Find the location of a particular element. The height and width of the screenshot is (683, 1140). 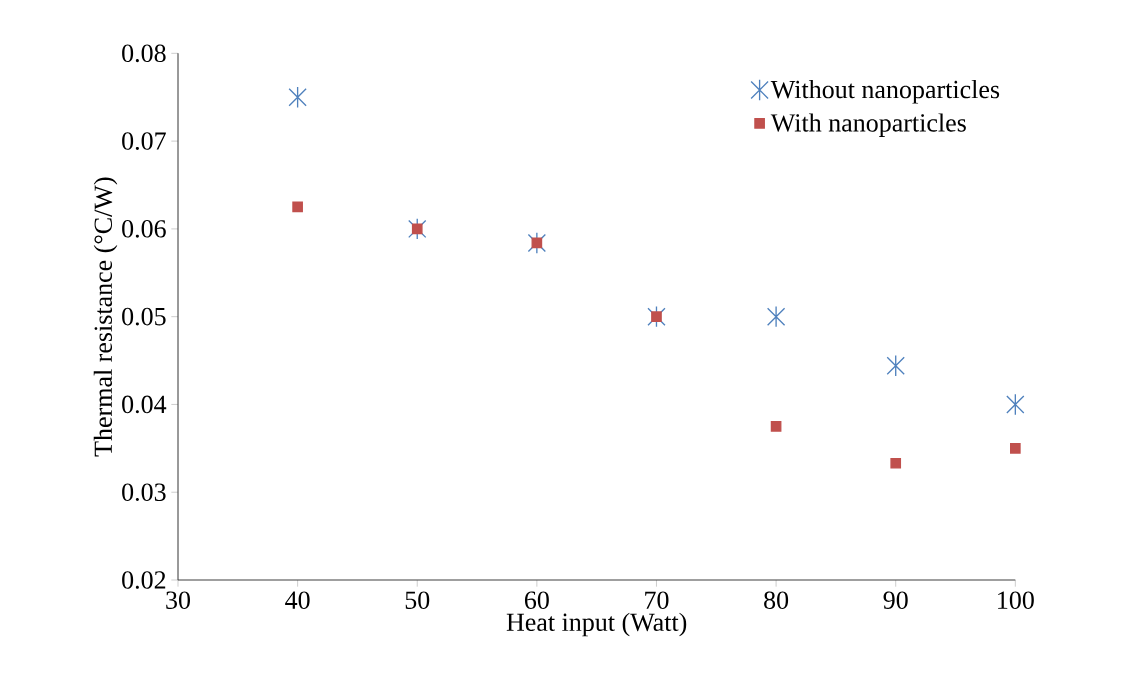

x-axis-title: Heat input (Watt) is located at coordinates (596, 624).